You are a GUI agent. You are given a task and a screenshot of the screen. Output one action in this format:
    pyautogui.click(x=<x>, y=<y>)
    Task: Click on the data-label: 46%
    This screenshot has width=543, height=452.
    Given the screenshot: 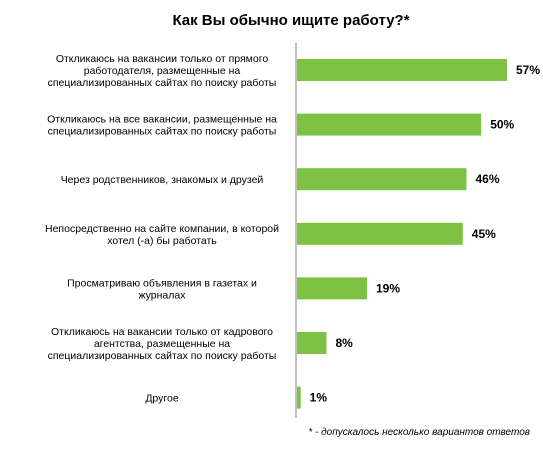 What is the action you would take?
    pyautogui.click(x=487, y=179)
    